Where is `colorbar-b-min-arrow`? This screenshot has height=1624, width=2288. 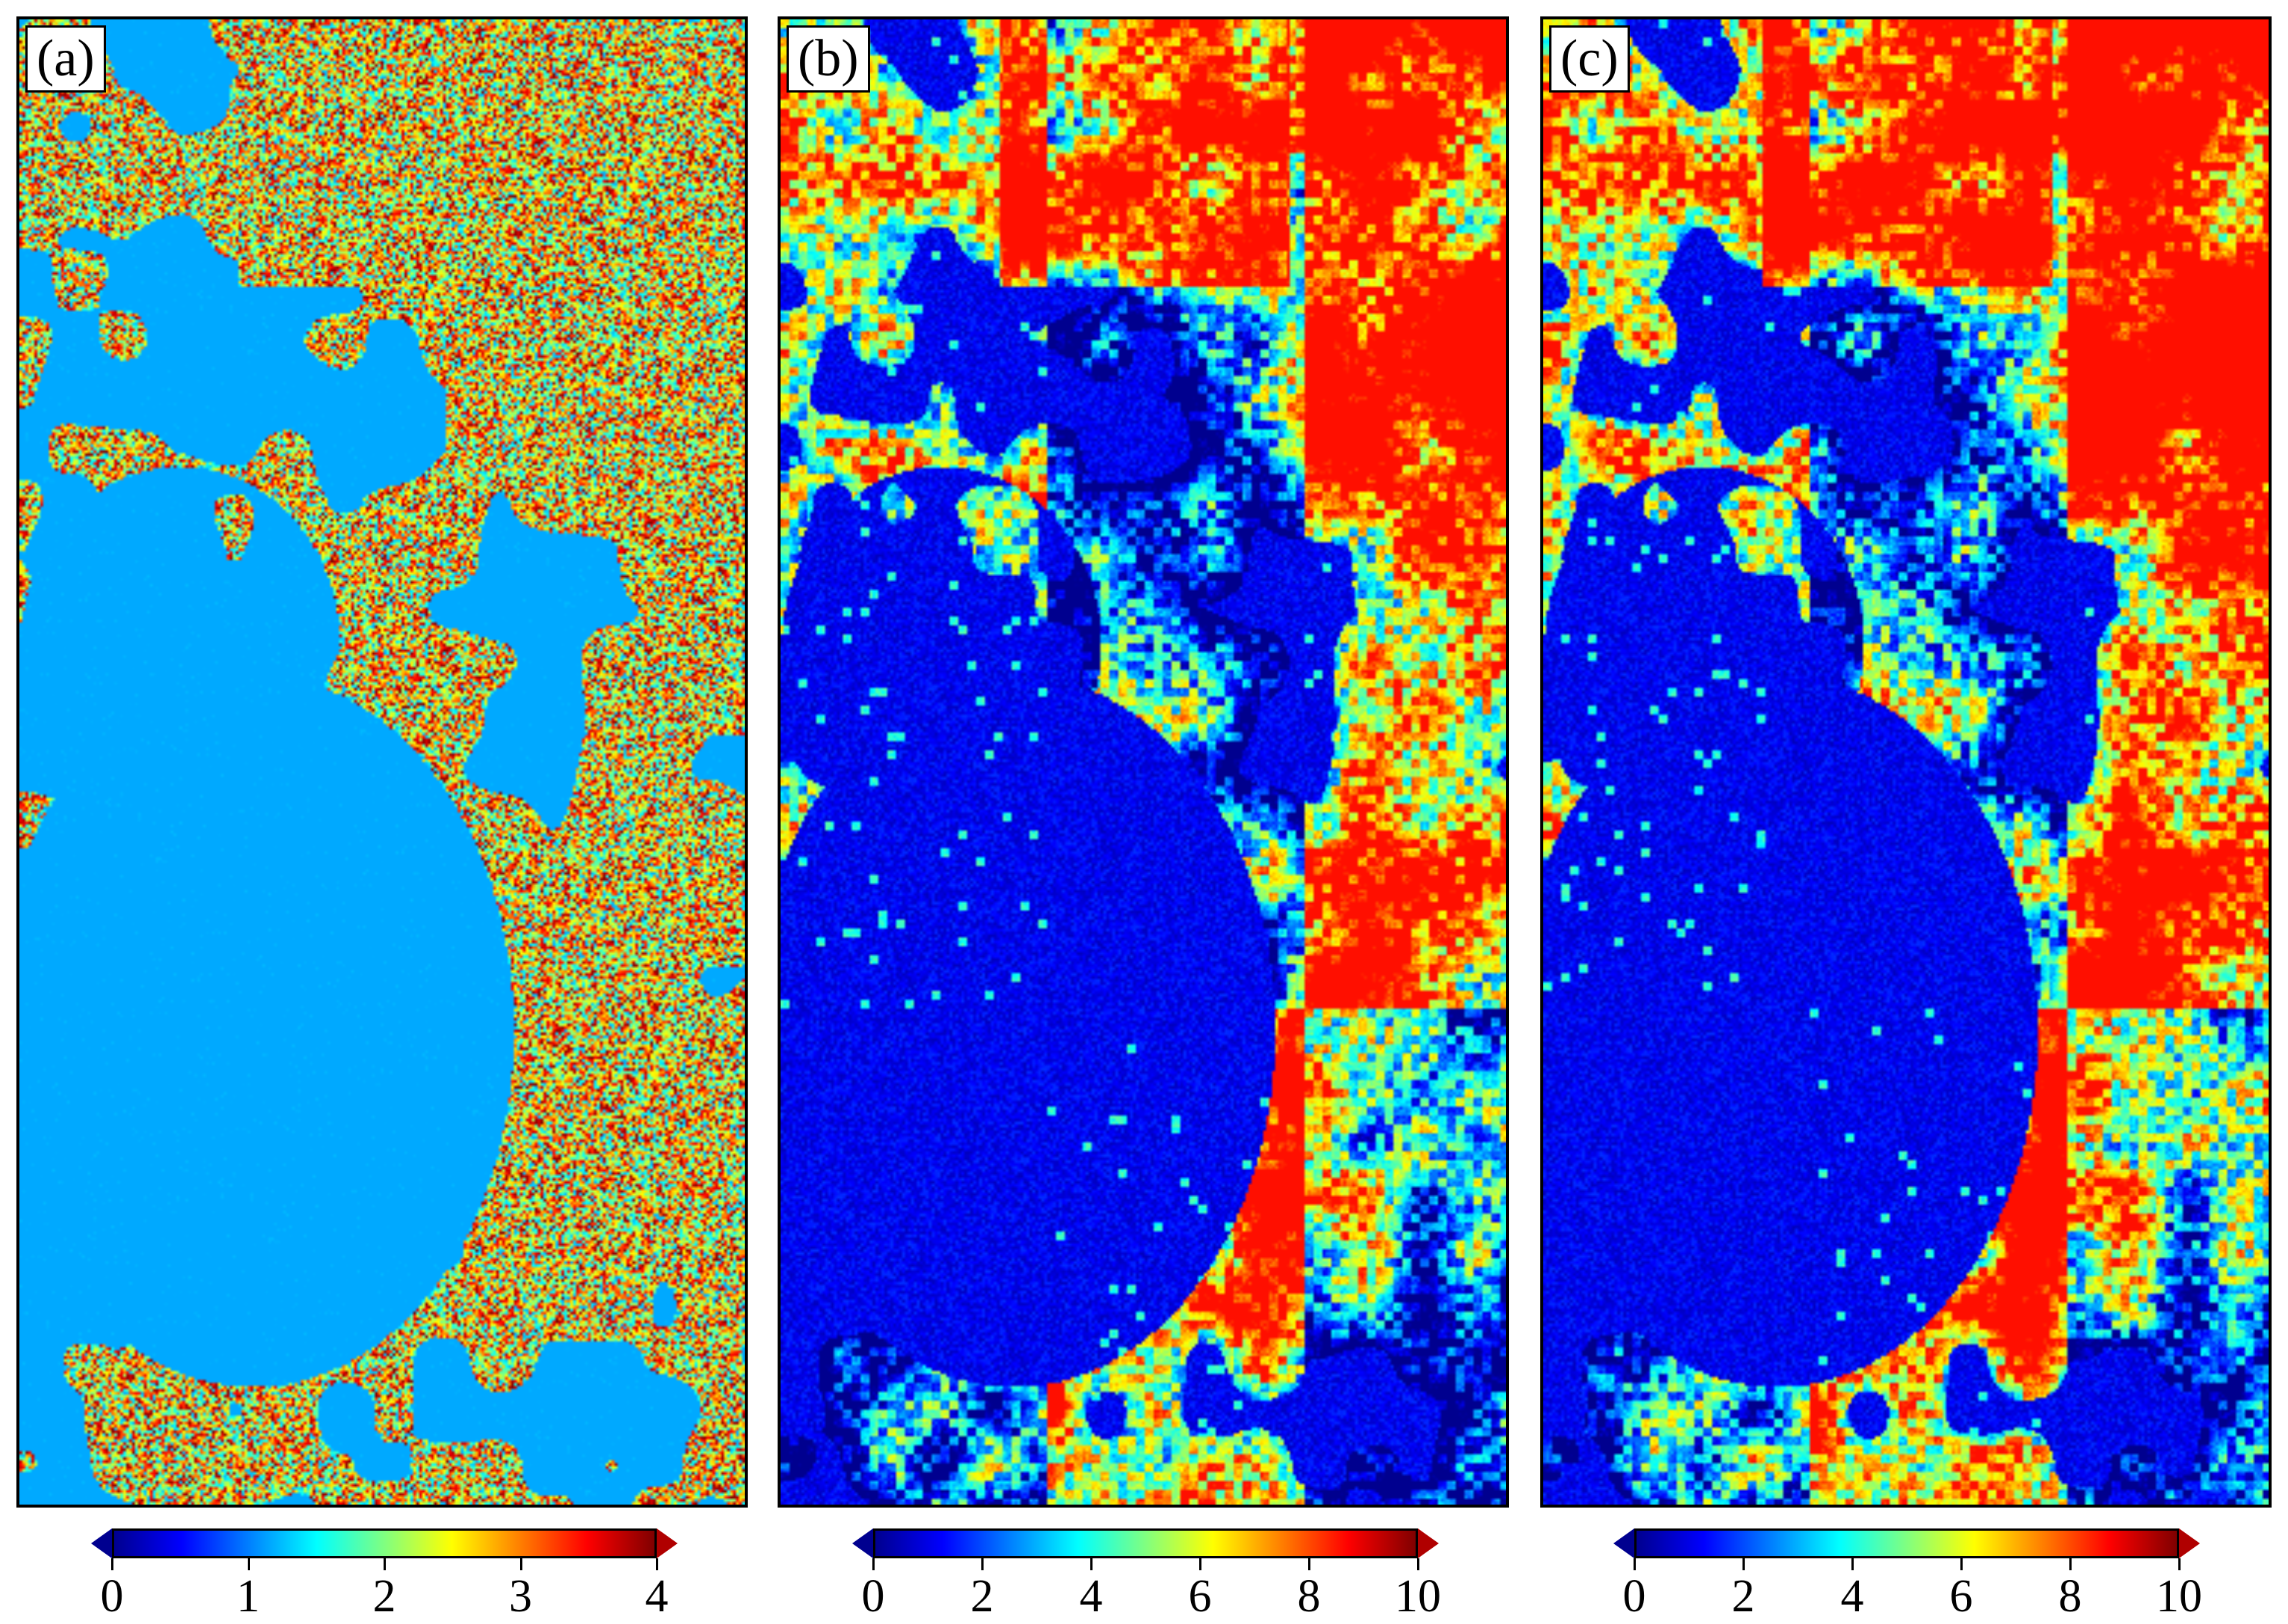
colorbar-b-min-arrow is located at coordinates (862, 1543).